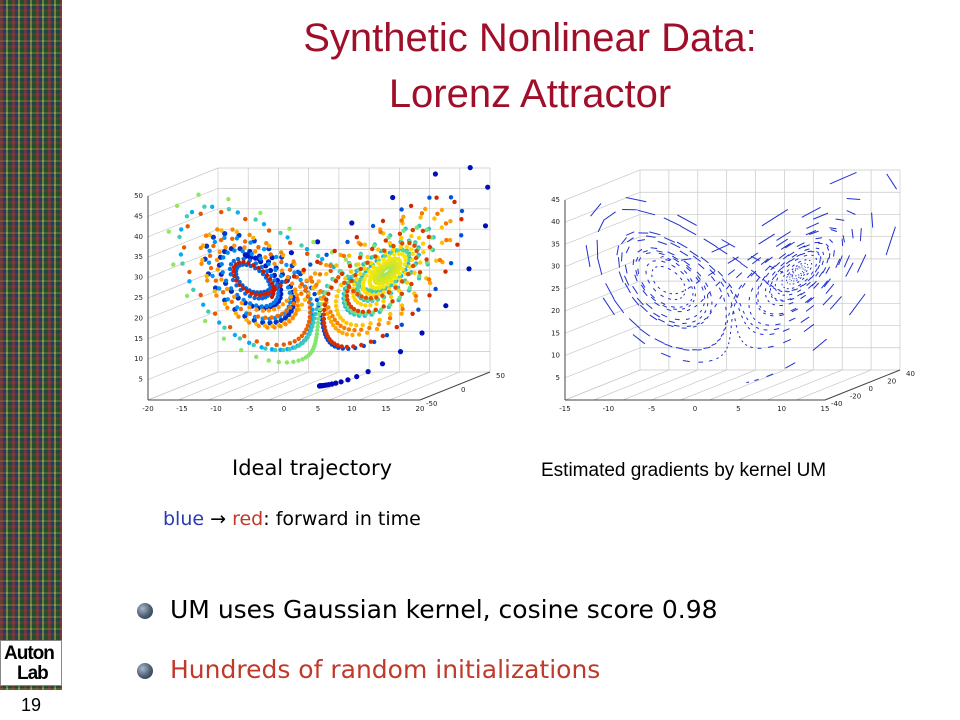 The height and width of the screenshot is (720, 960). What do you see at coordinates (555, 356) in the screenshot?
I see `z-tick-label: 10` at bounding box center [555, 356].